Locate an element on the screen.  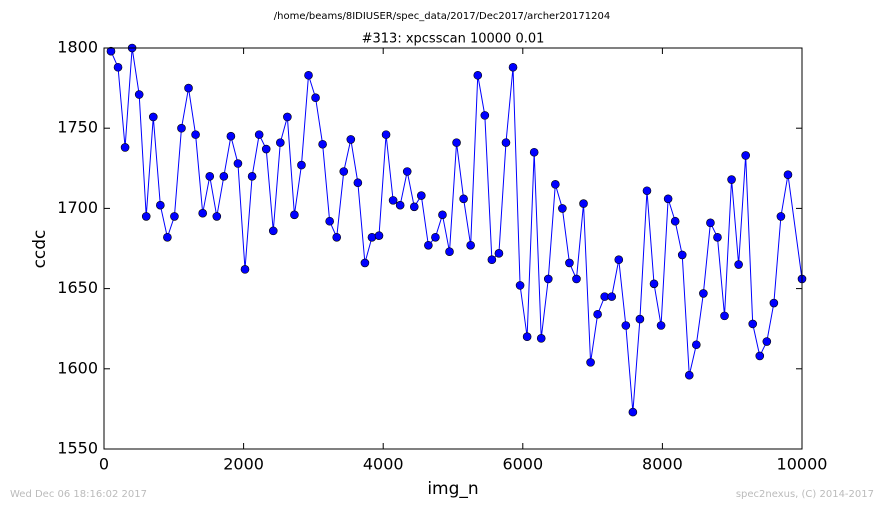
x-axis-label: img_n is located at coordinates (452, 489).